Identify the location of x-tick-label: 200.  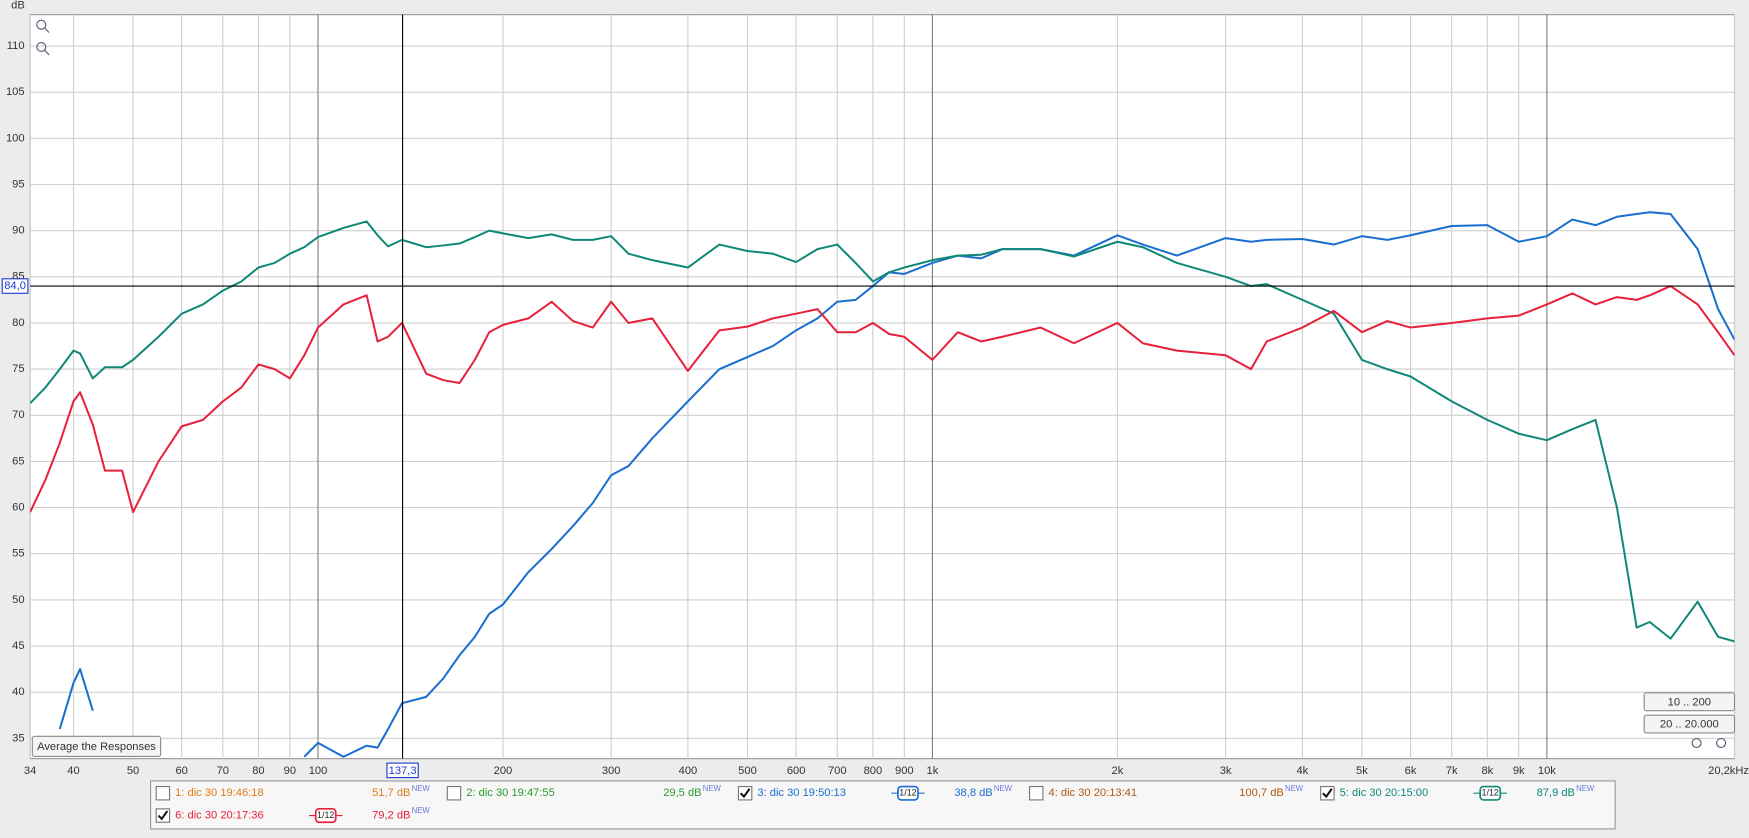
(503, 771).